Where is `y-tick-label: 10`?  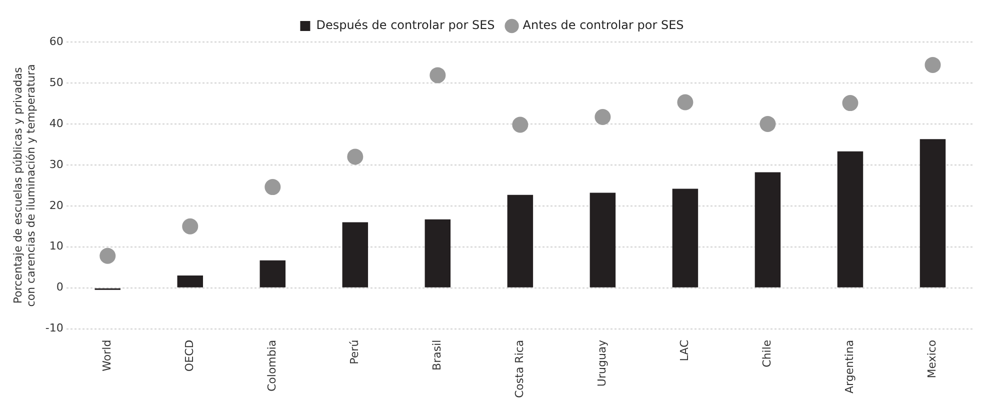
y-tick-label: 10 is located at coordinates (56, 246).